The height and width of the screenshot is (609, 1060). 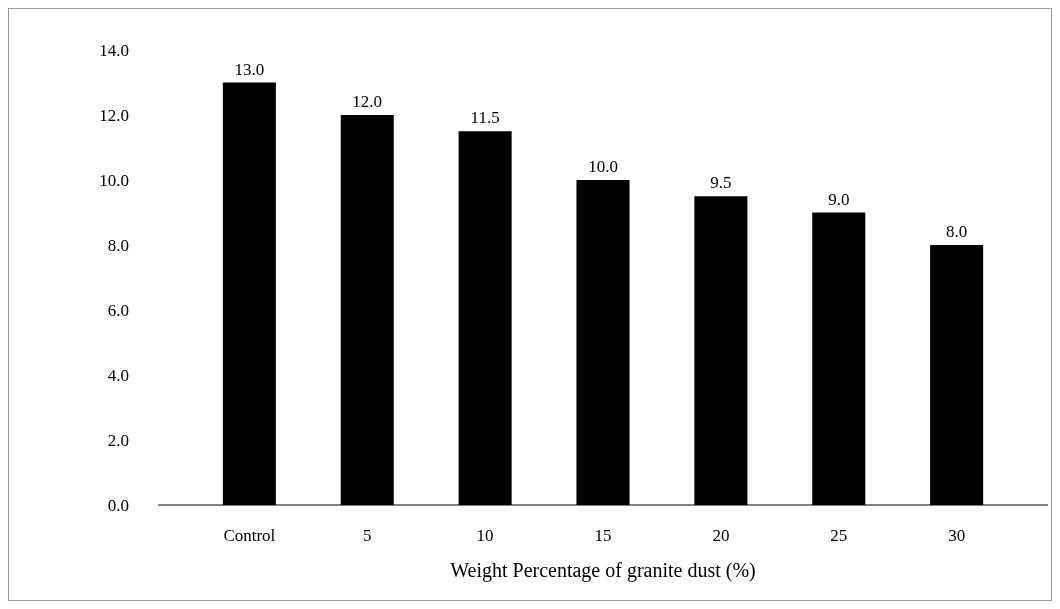 What do you see at coordinates (249, 535) in the screenshot?
I see `x-tick-label: Control` at bounding box center [249, 535].